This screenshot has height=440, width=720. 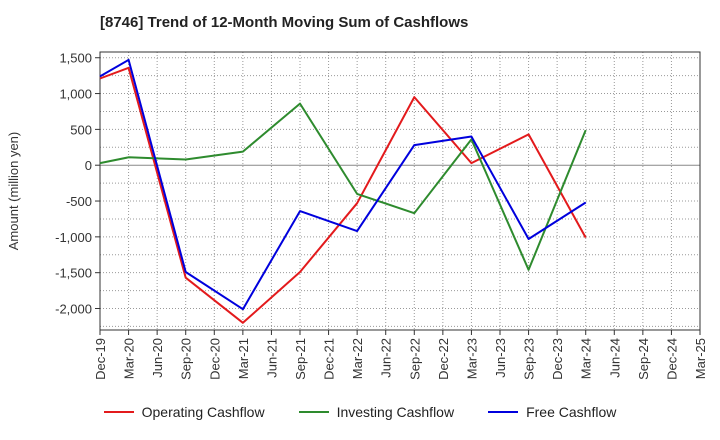 I want to click on x-tick-label: Sep-24, so click(x=643, y=359).